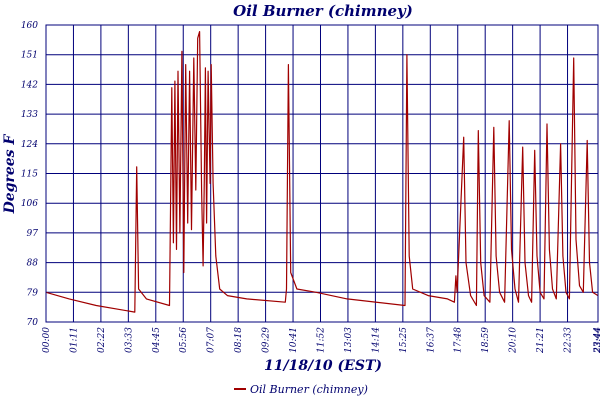 Image resolution: width=600 pixels, height=400 pixels. I want to click on x-tick-label: 15:25, so click(404, 340).